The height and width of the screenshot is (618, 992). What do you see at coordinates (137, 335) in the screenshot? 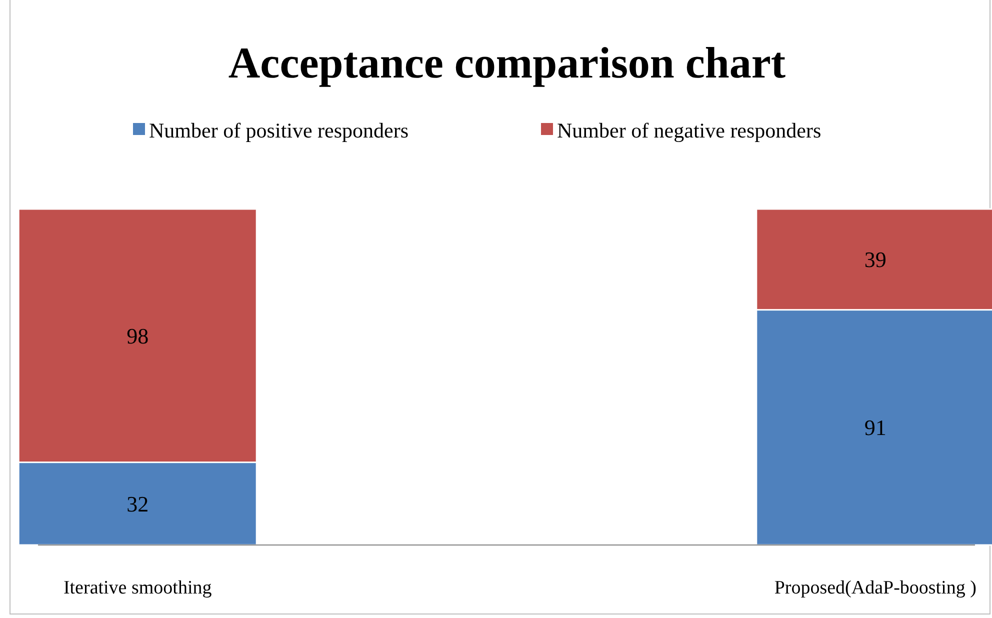
I see `data-label: 98` at bounding box center [137, 335].